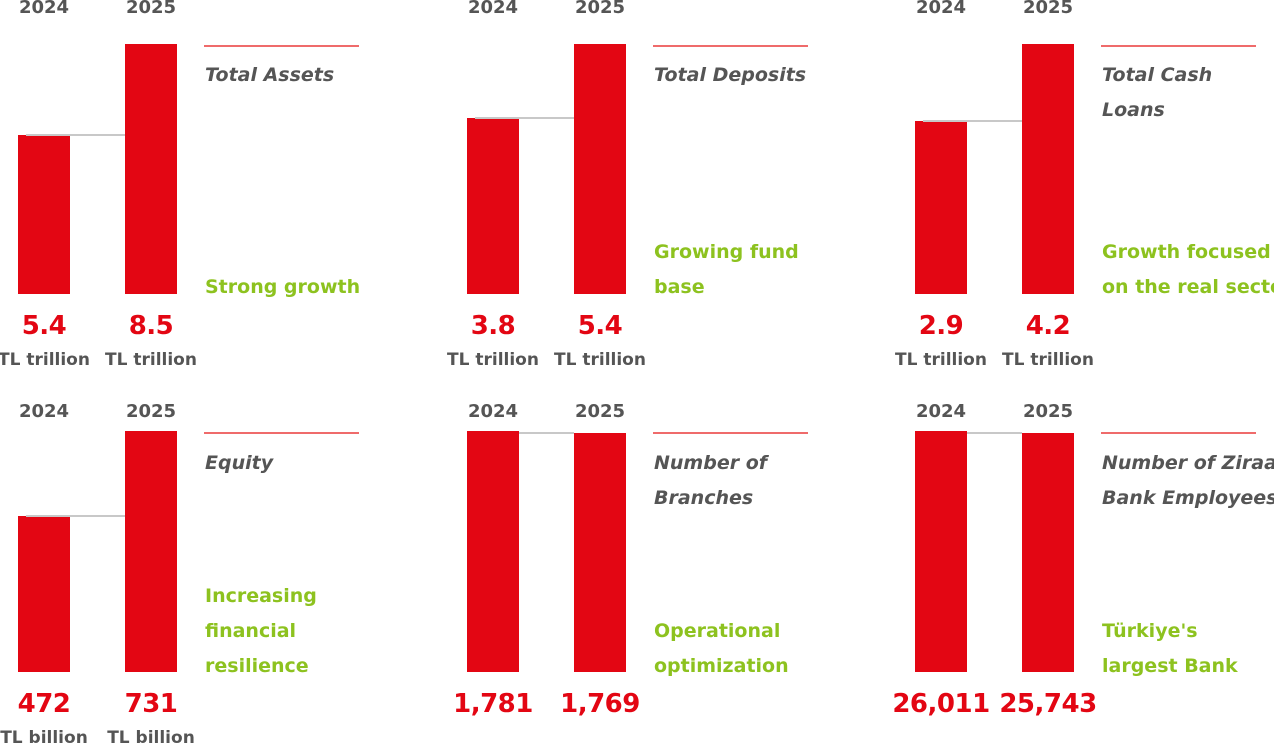 This screenshot has width=1274, height=745. I want to click on bar-total-assets-2024, so click(44, 214).